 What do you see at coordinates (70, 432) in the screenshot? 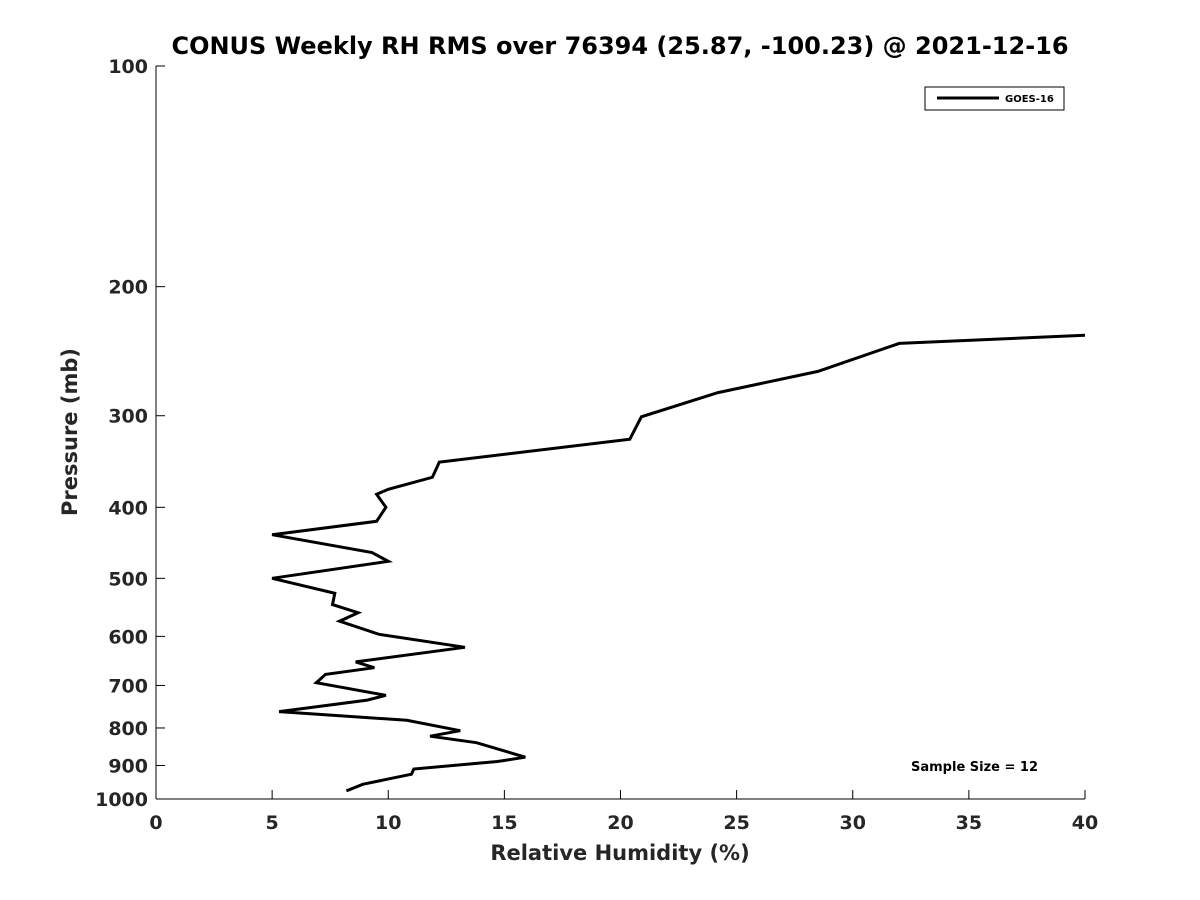
I see `y-axis-label: Pressure (mb)` at bounding box center [70, 432].